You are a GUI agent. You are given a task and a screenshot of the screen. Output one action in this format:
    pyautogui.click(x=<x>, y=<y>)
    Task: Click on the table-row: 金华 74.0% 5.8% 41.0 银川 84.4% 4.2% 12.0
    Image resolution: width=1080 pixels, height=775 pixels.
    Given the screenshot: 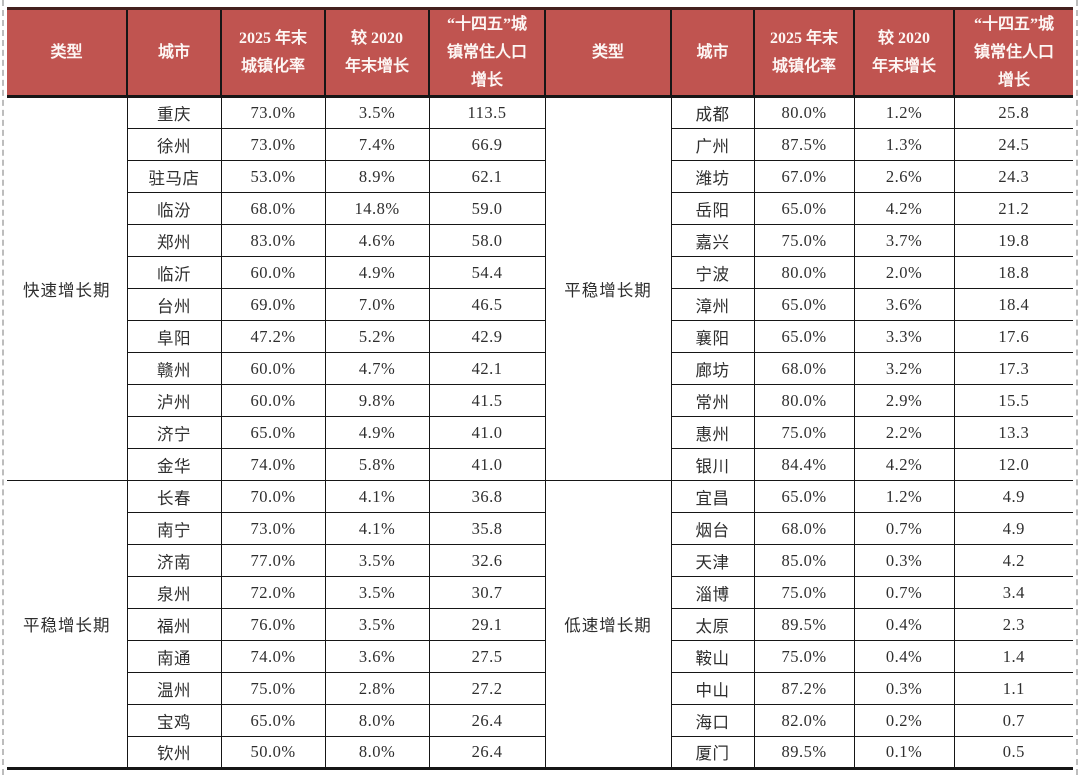 What is the action you would take?
    pyautogui.click(x=540, y=464)
    